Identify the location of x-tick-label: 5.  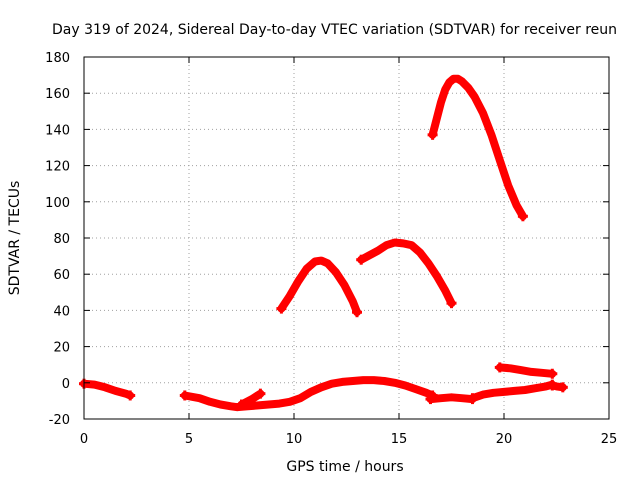
(189, 439).